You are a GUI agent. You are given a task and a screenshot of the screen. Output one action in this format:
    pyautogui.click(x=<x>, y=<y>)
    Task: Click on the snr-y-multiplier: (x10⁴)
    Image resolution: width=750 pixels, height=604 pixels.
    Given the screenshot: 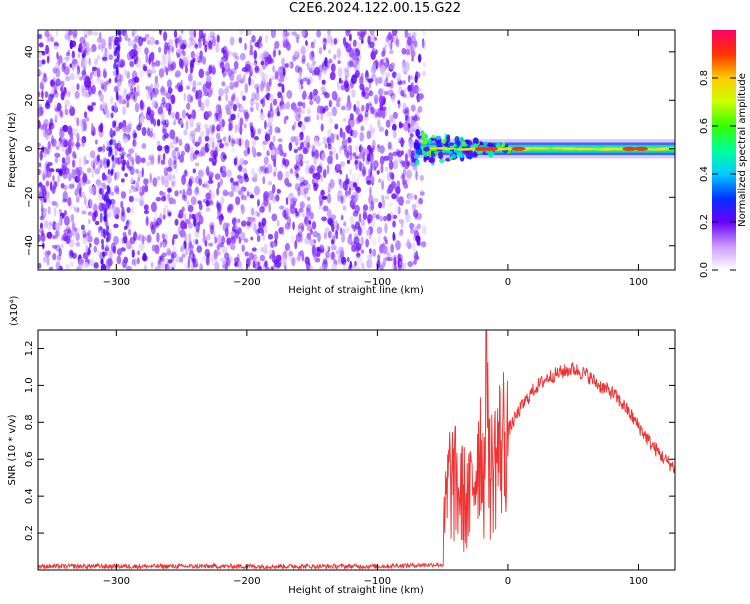 What is the action you would take?
    pyautogui.click(x=14, y=310)
    